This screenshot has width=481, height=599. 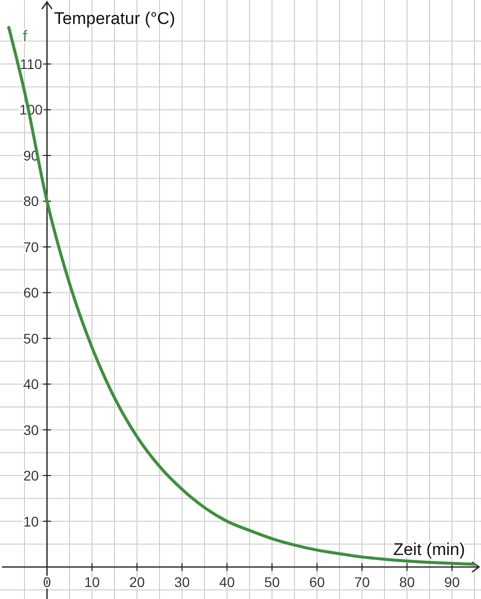 What do you see at coordinates (362, 582) in the screenshot?
I see `x-tick-label: 70` at bounding box center [362, 582].